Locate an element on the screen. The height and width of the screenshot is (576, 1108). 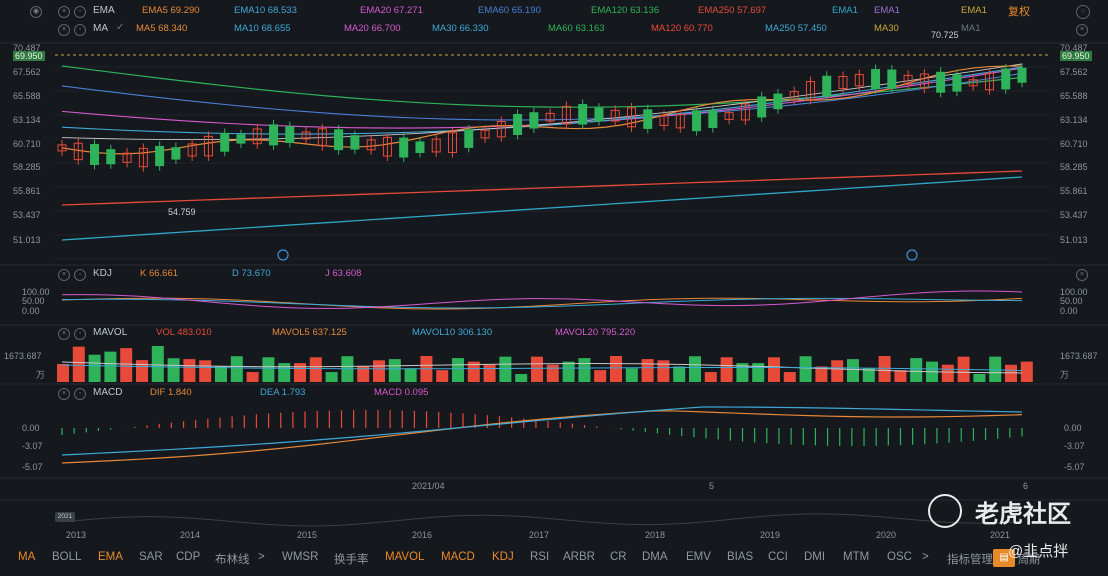
price-right-tick: 65.588 is located at coordinates (1074, 96).